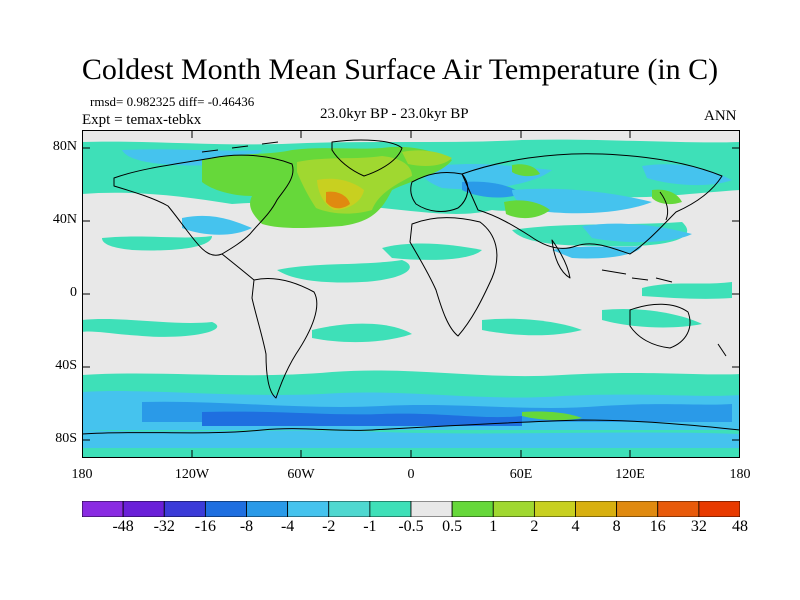  I want to click on stats-label: rmsd= 0.982325 diff= -0.46436, so click(172, 101).